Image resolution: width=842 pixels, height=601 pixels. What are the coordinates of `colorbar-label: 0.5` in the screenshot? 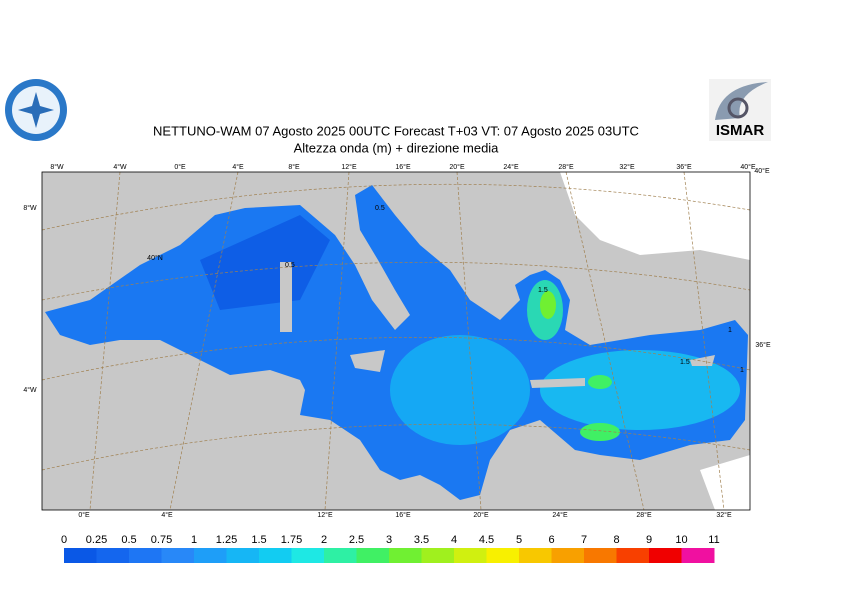 It's located at (128, 540).